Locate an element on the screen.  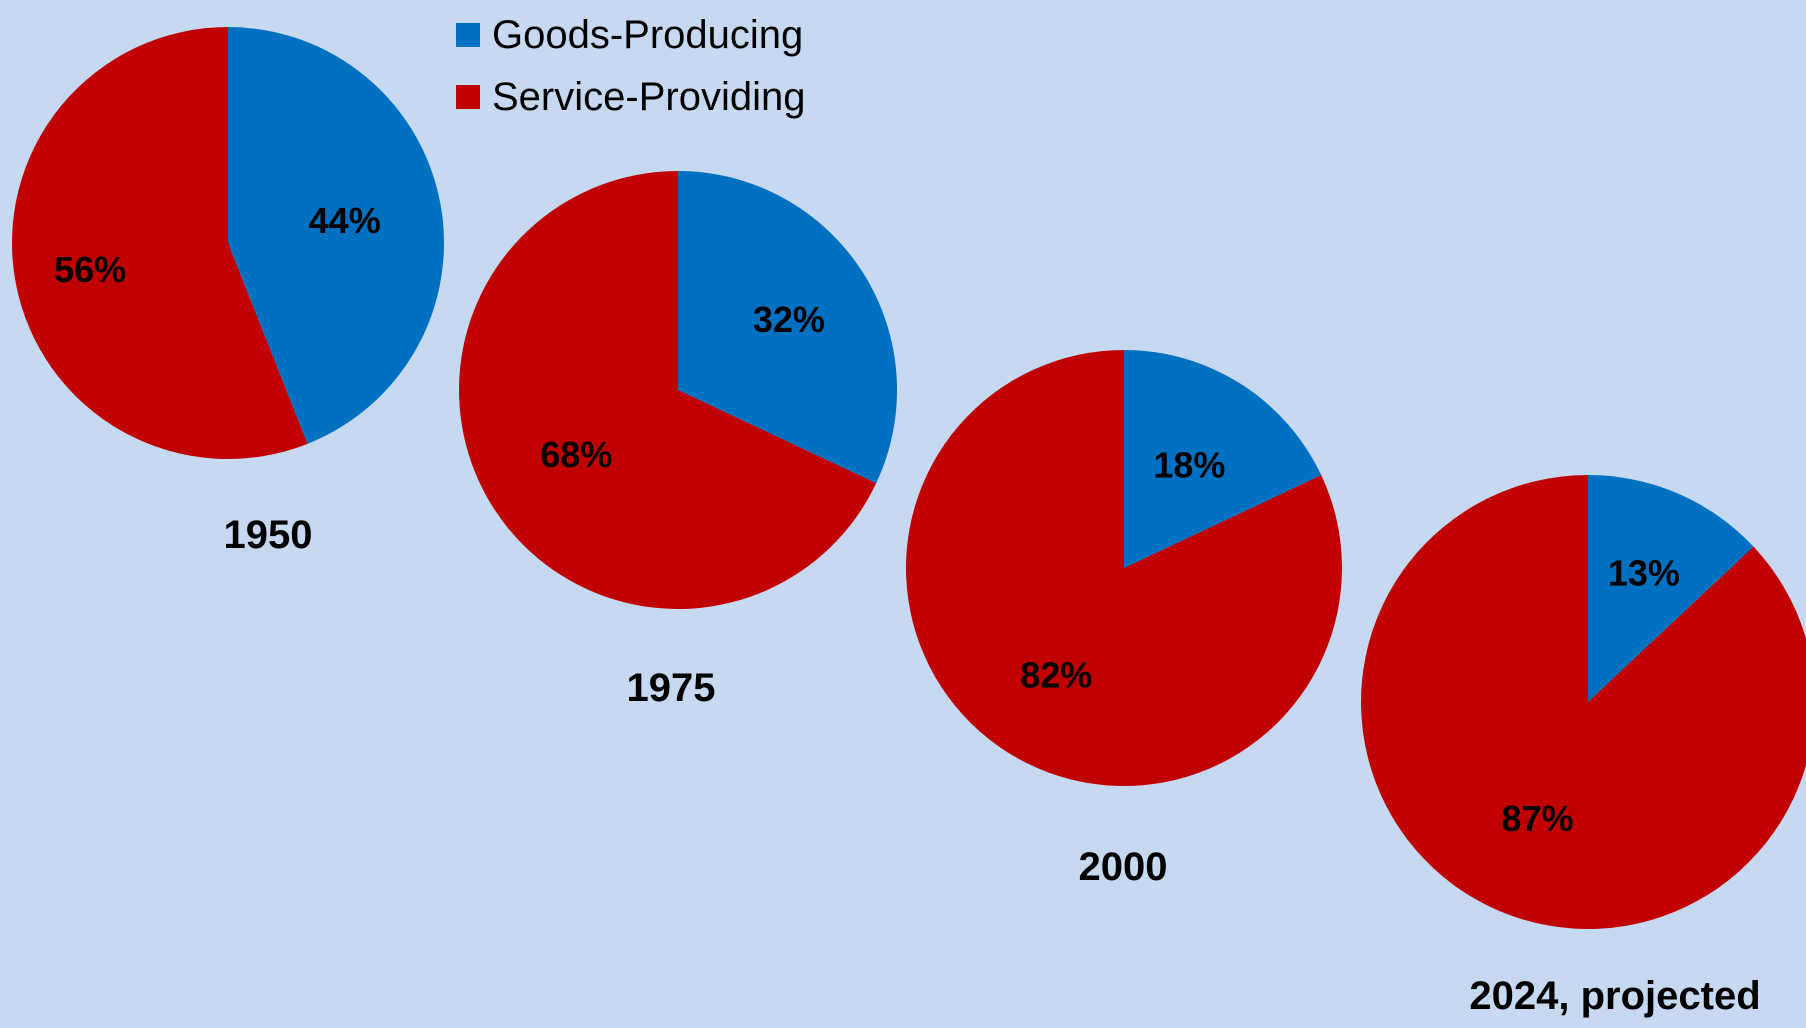
pie-label-1975-service: 68% is located at coordinates (576, 454).